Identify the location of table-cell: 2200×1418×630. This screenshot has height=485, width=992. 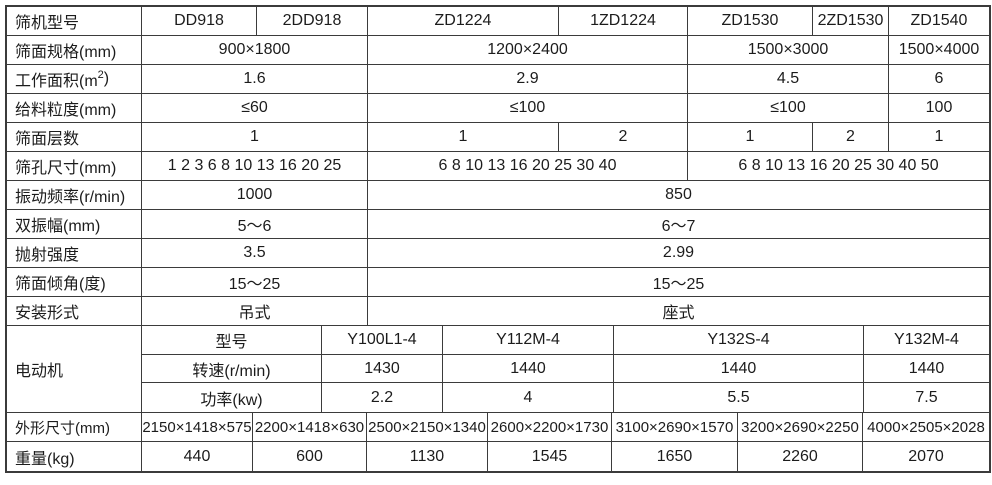
(310, 427).